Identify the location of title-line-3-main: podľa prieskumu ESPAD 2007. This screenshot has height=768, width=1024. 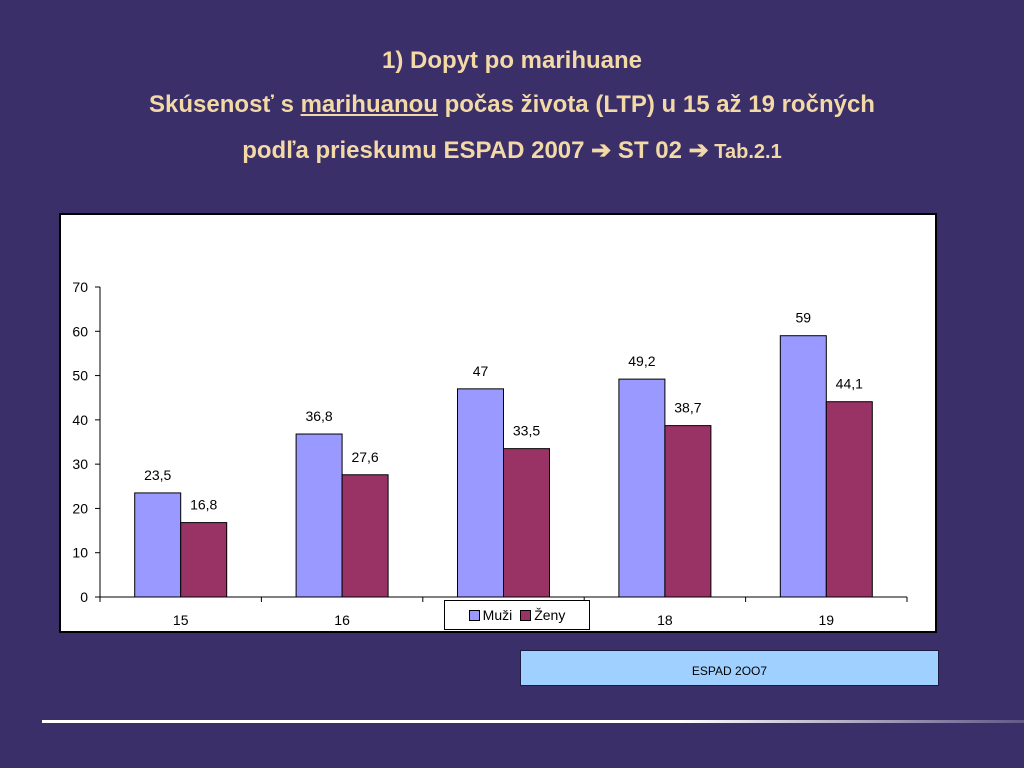
(417, 150).